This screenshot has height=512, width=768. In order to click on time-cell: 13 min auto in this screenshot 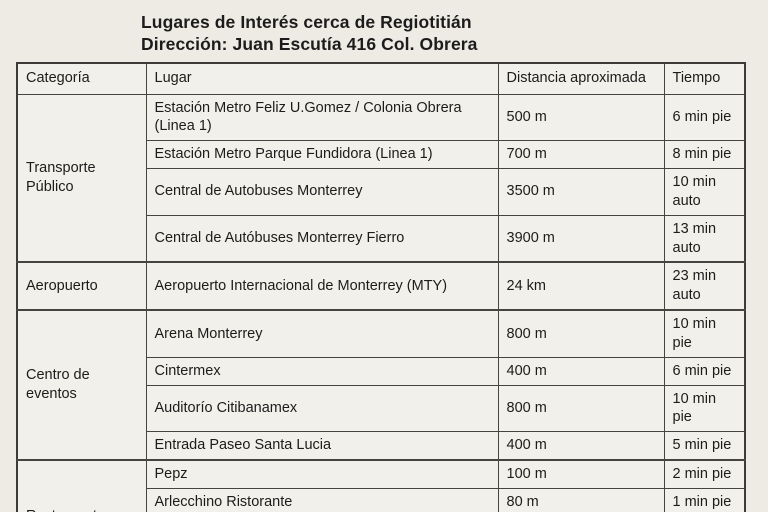, I will do `click(704, 238)`.